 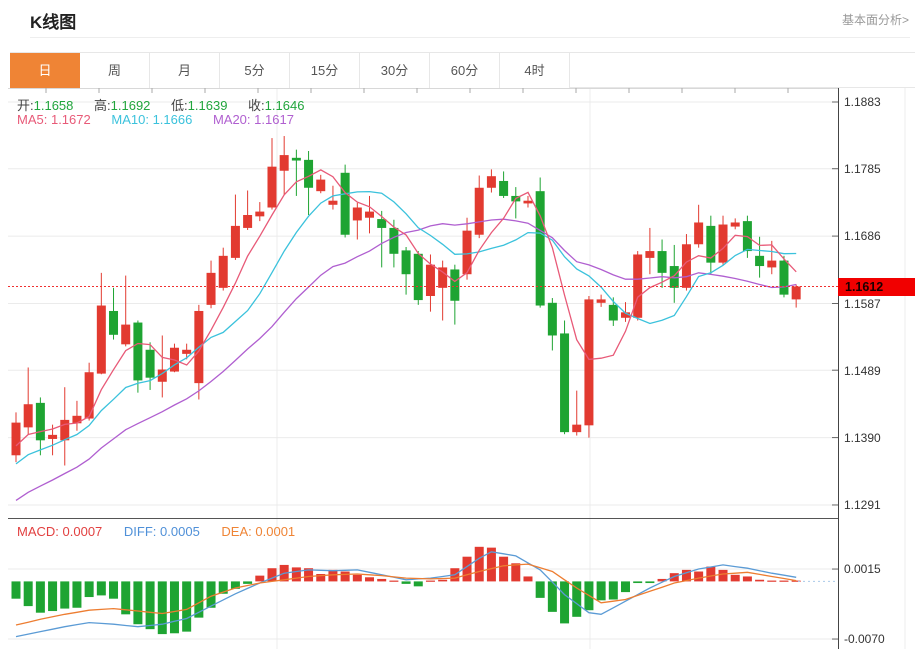 What do you see at coordinates (325, 70) in the screenshot?
I see `tab-15min: 15分` at bounding box center [325, 70].